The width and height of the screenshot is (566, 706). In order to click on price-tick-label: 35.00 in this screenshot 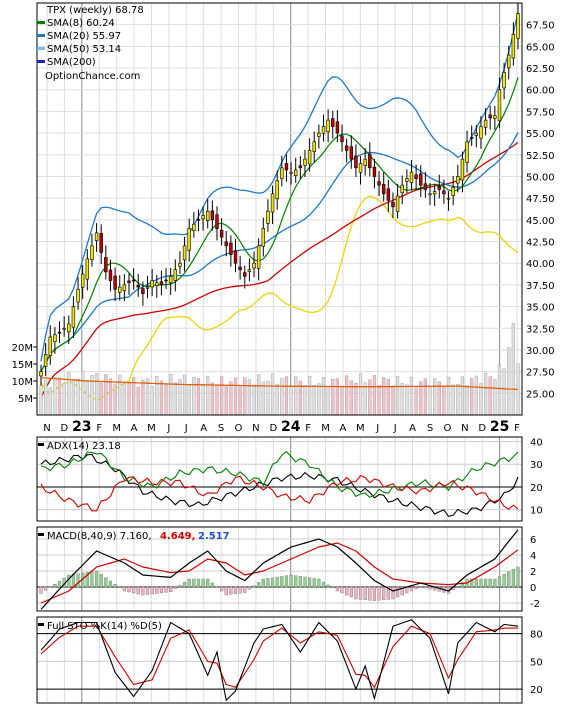, I will do `click(540, 308)`.